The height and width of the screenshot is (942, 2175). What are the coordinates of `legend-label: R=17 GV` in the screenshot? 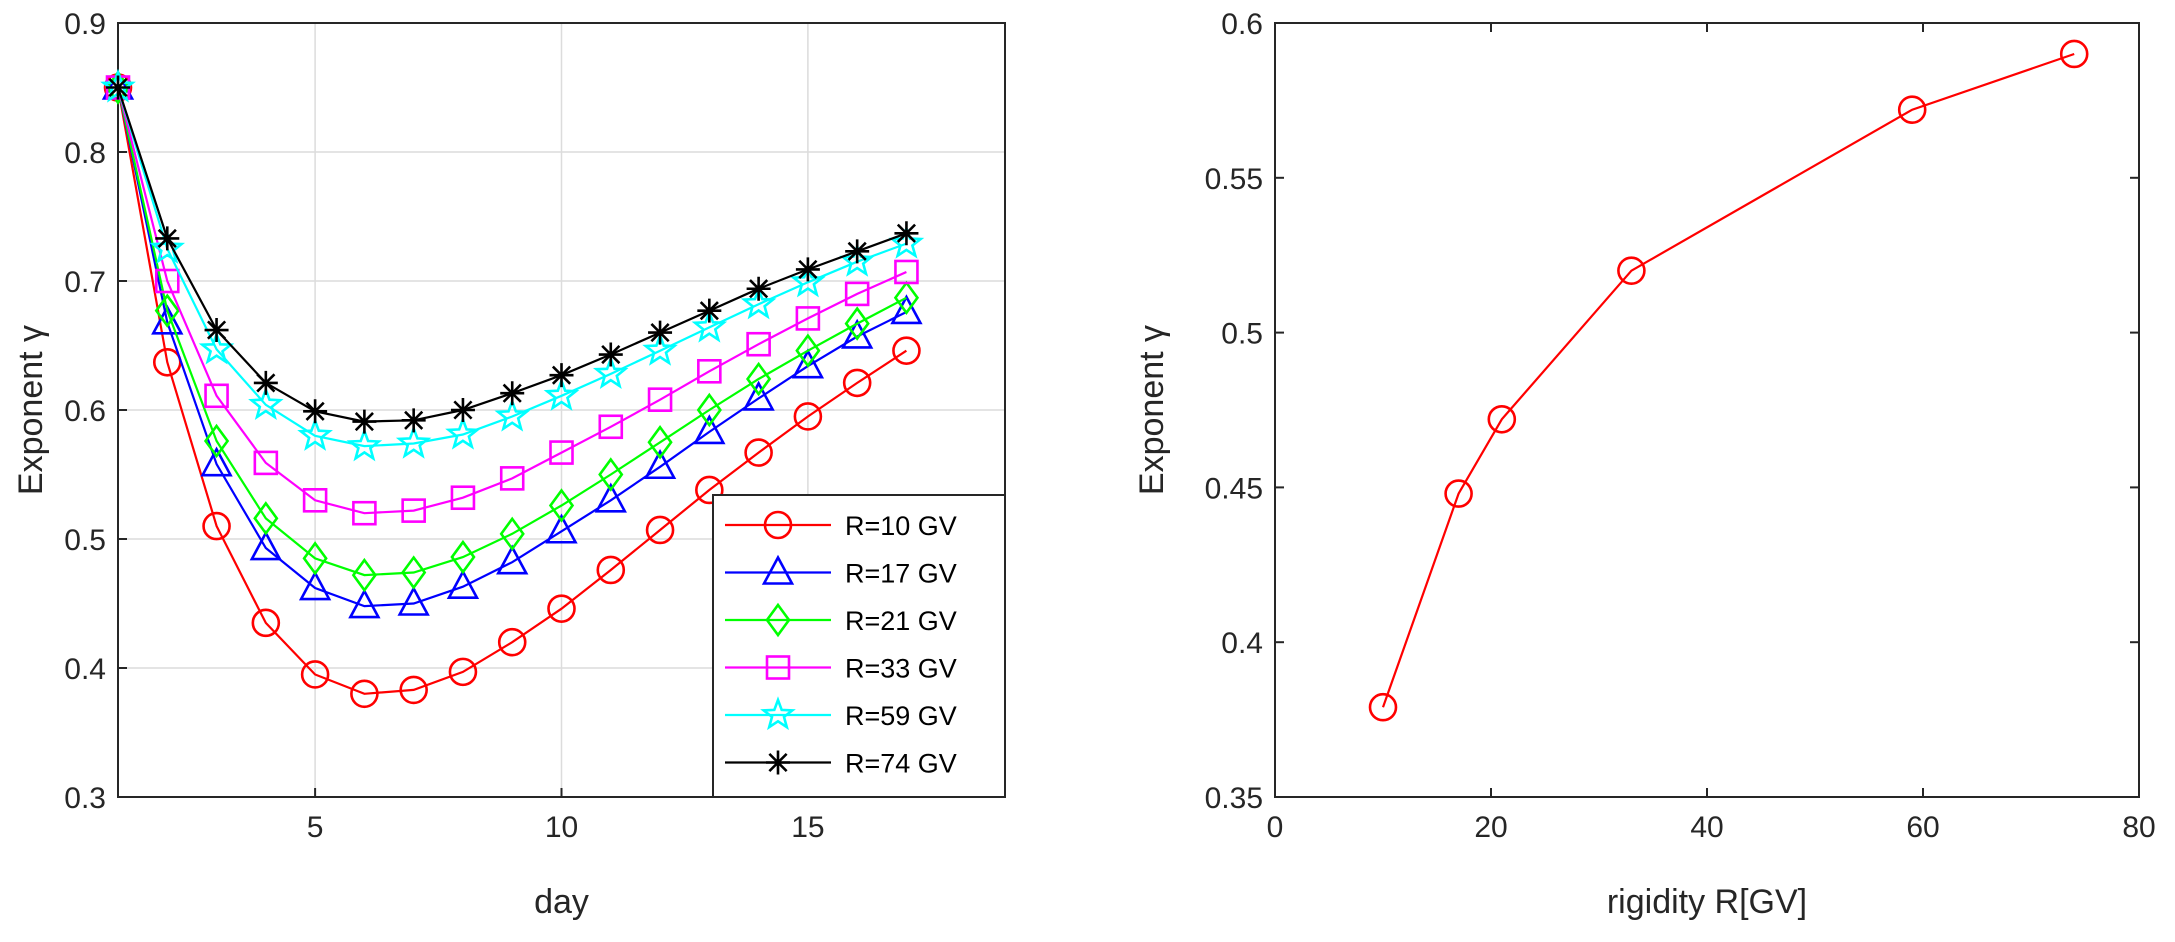 It's located at (901, 574).